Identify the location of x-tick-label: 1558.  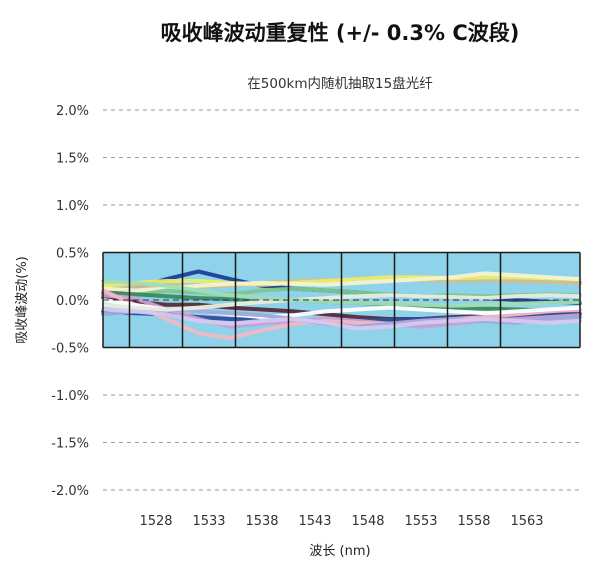
(473, 521).